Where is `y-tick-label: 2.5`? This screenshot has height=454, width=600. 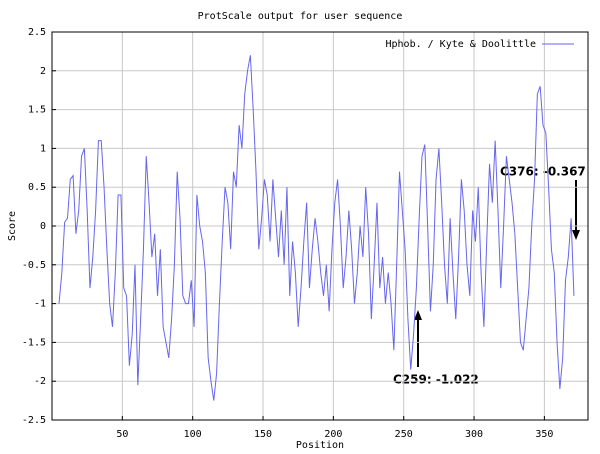
y-tick-label: 2.5 is located at coordinates (37, 32).